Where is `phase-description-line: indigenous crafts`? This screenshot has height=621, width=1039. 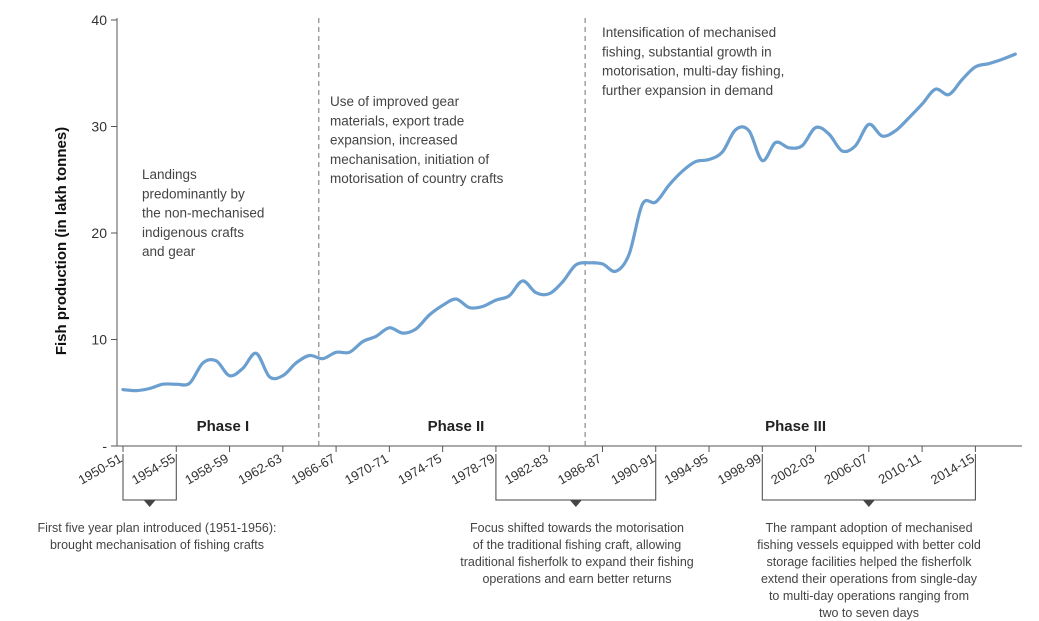 phase-description-line: indigenous crafts is located at coordinates (193, 232).